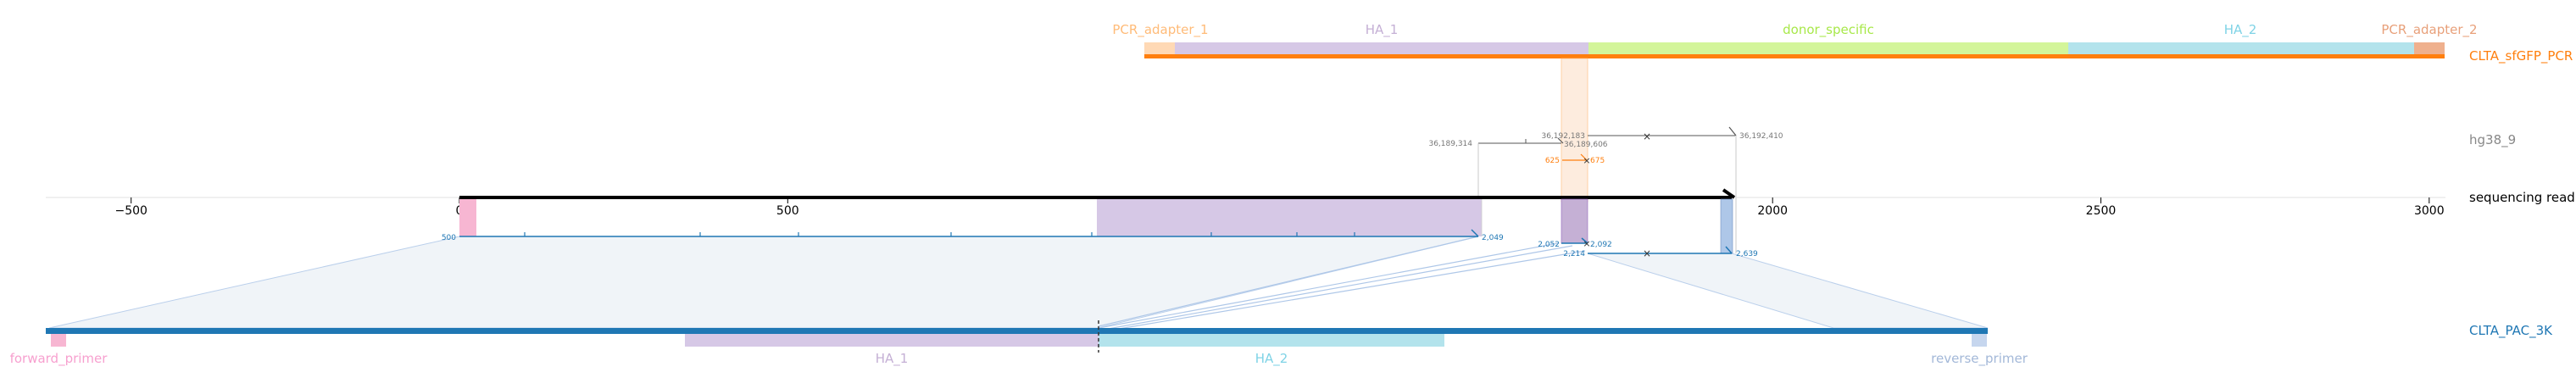 This screenshot has height=389, width=2576. Describe the element at coordinates (467, 217) in the screenshot. I see `read-forward-primer` at that location.